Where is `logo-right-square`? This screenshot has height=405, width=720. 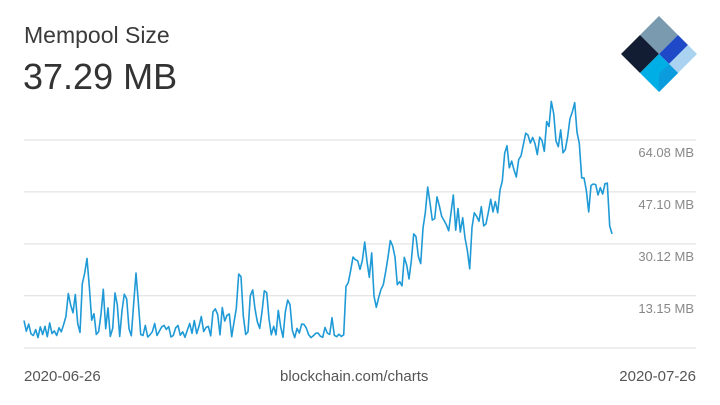
logo-right-square is located at coordinates (683, 59).